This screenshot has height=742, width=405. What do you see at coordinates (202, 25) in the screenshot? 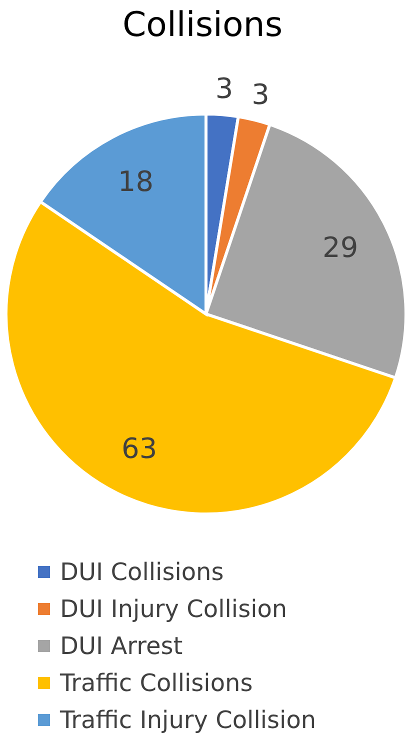
I see `chart-title: Collisions` at bounding box center [202, 25].